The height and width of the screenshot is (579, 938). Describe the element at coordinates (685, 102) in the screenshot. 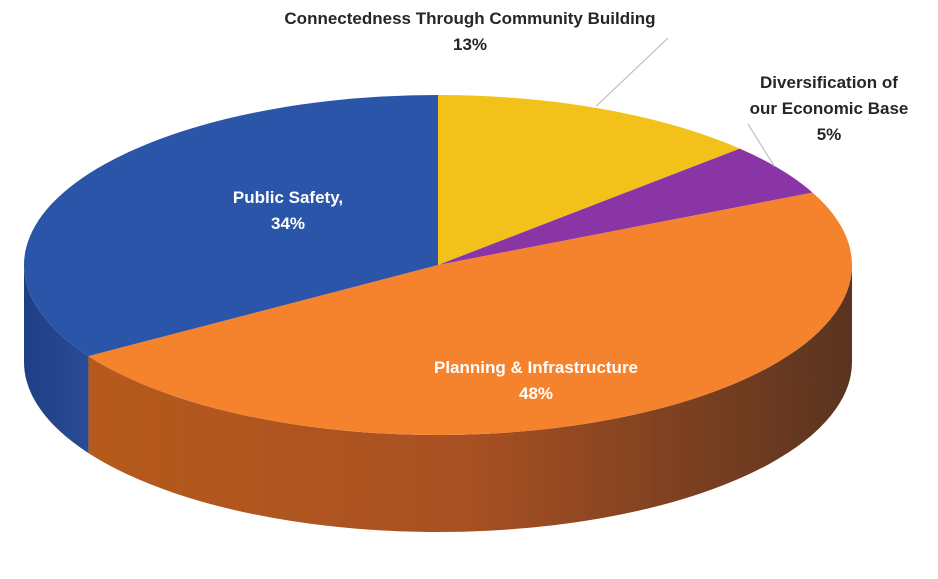

I see `leader-lines` at that location.